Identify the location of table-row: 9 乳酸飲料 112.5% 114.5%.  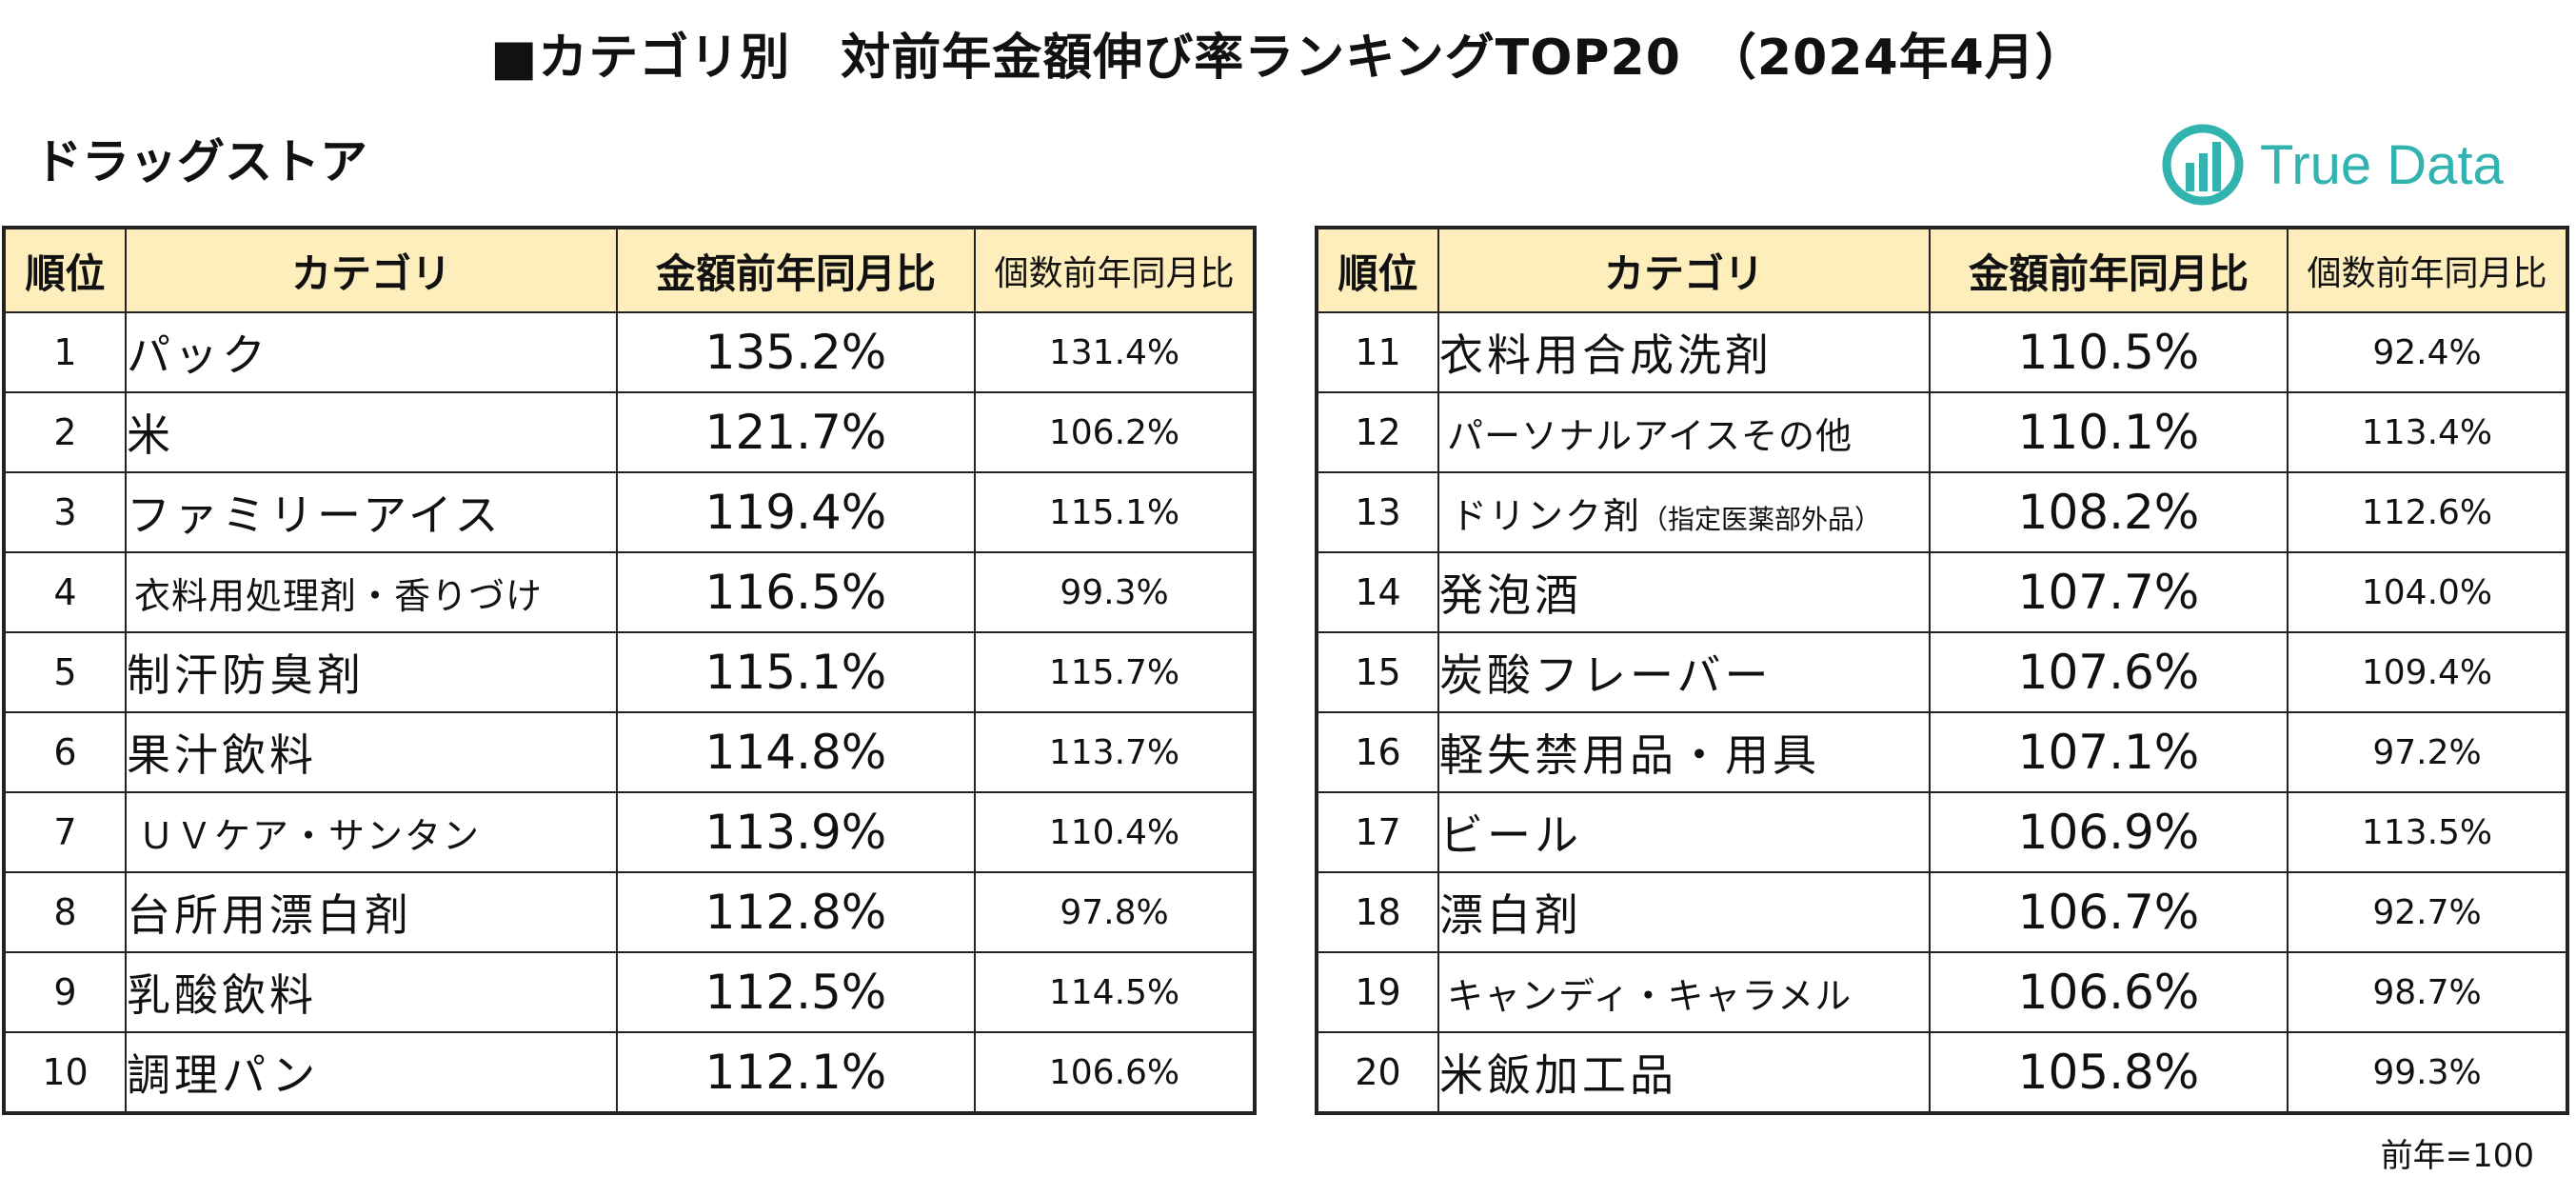
(629, 992).